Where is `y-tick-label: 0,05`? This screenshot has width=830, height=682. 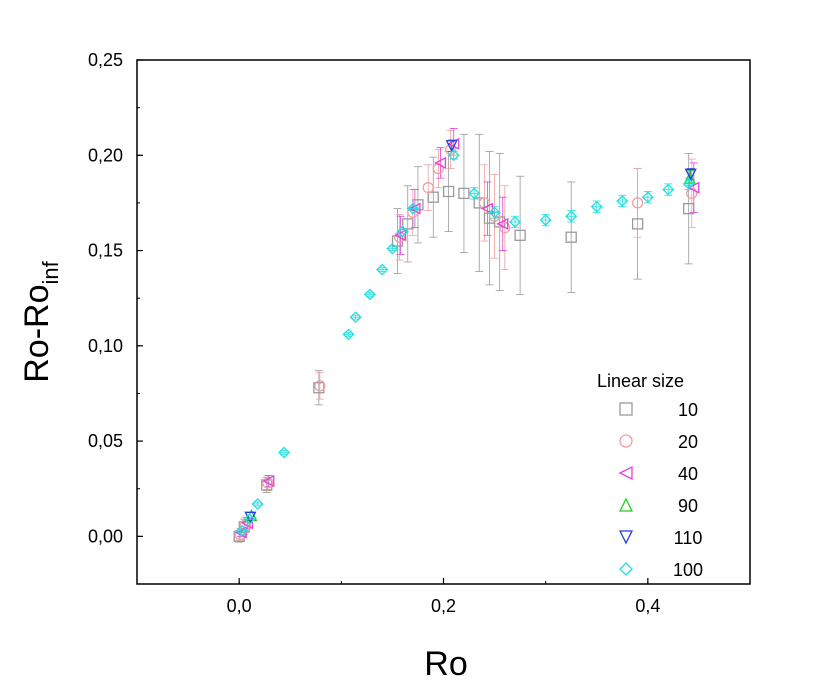 y-tick-label: 0,05 is located at coordinates (105, 441).